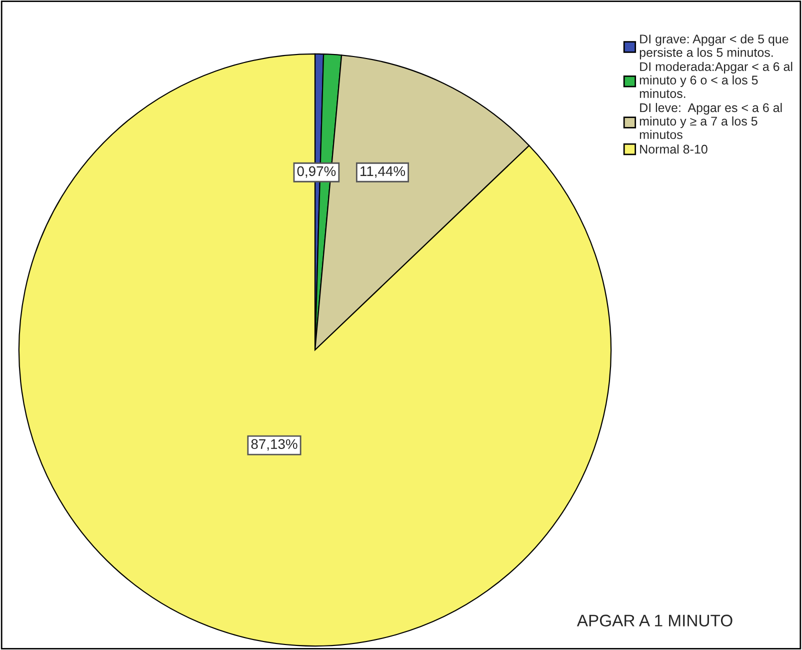  Describe the element at coordinates (714, 47) in the screenshot. I see `legend-label: DI grave: Apgar < de 5 que persiste a los 5 minutos.` at that location.